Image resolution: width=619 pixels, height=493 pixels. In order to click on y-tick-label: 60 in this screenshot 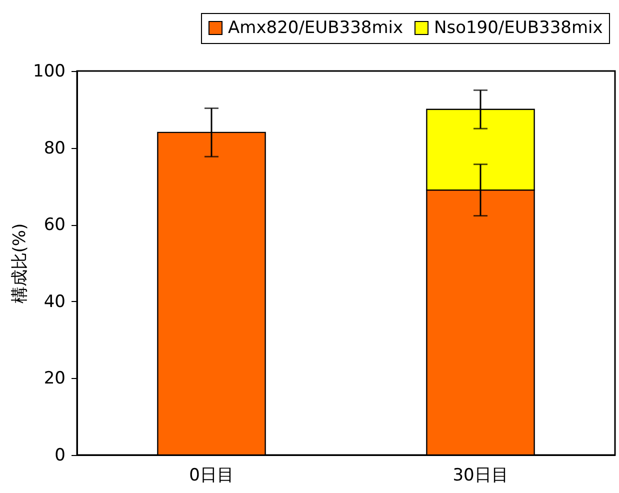, I will do `click(55, 225)`.